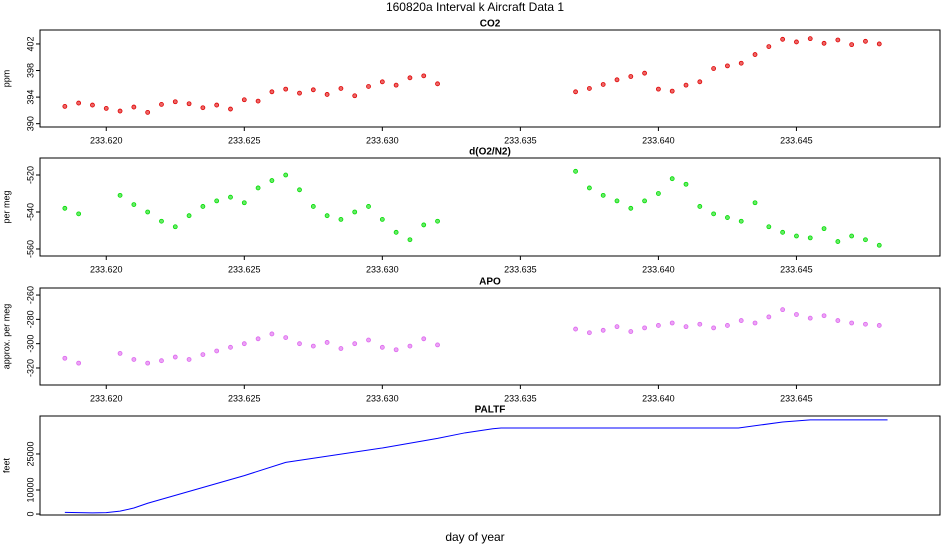 Image resolution: width=950 pixels, height=550 pixels. Describe the element at coordinates (382, 269) in the screenshot. I see `x-tick-label: 233.630` at that location.